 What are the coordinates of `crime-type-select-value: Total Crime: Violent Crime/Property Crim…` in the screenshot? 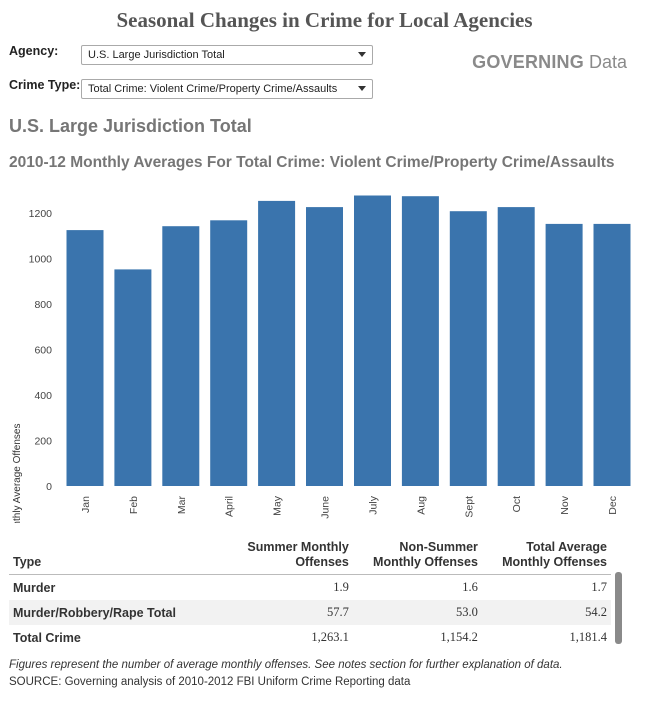 It's located at (213, 89).